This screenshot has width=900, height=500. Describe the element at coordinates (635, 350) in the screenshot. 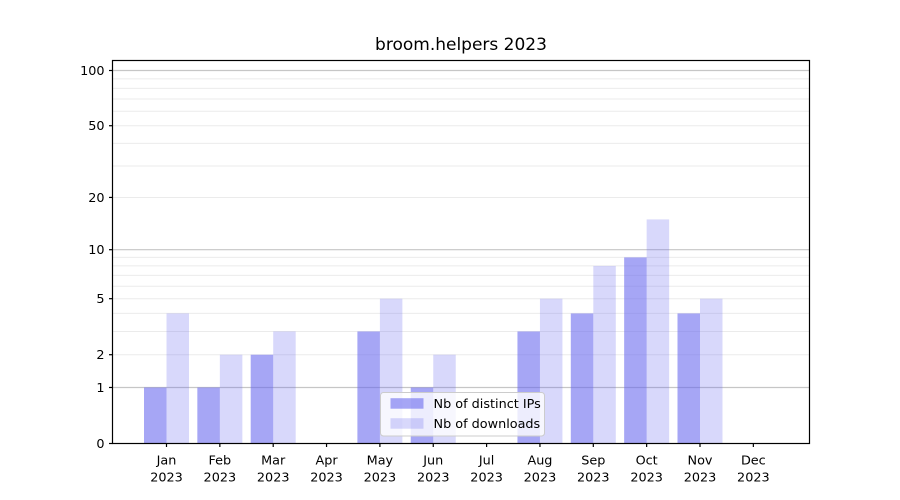

I see `bar-nb-of-distinct-ips-oct-2023` at that location.